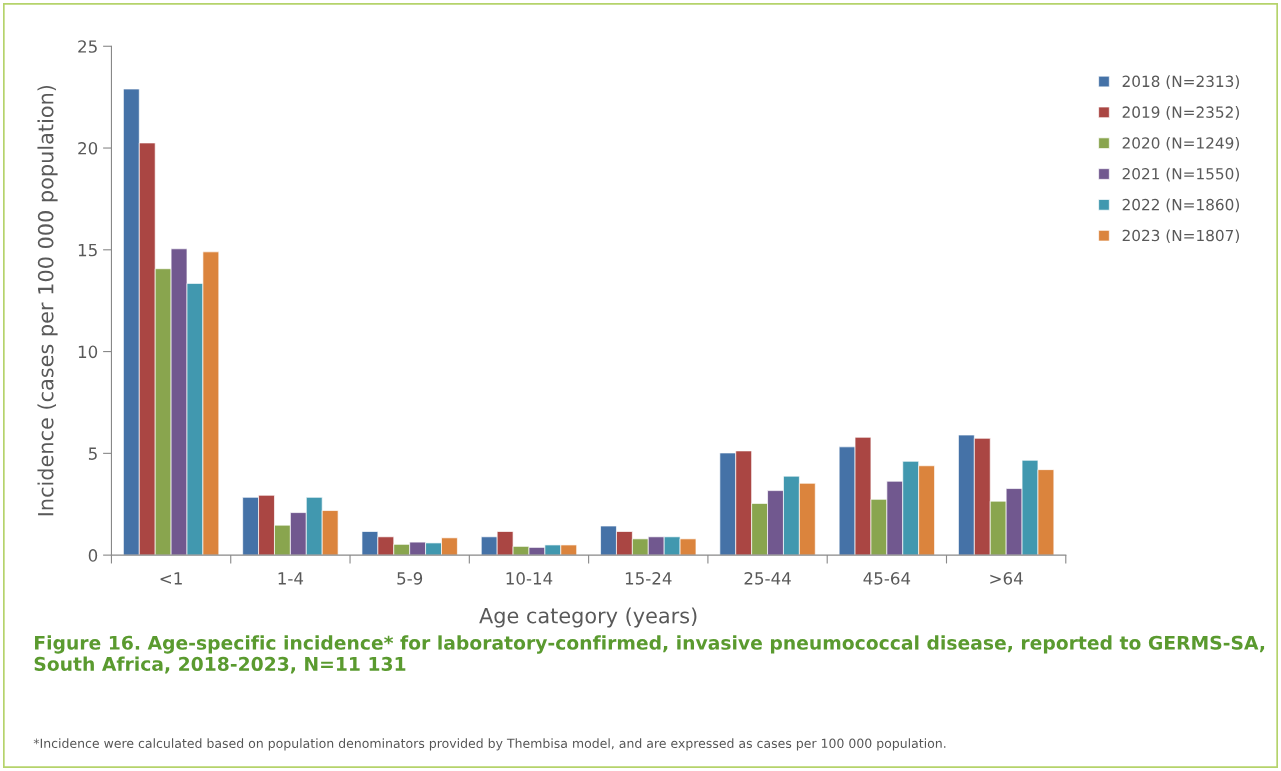 The width and height of the screenshot is (1281, 771). Describe the element at coordinates (87, 250) in the screenshot. I see `y-tick-label: 15` at that location.